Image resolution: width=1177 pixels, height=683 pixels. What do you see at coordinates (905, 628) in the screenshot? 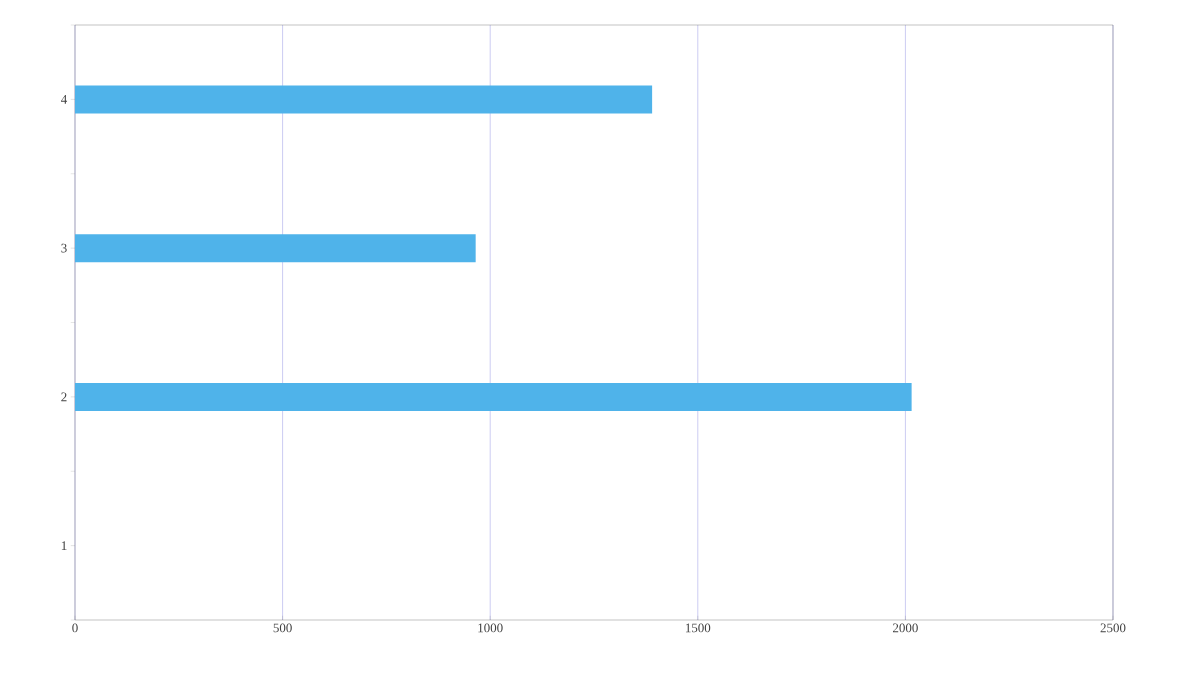
I see `x-tick-label: 2000` at bounding box center [905, 628].